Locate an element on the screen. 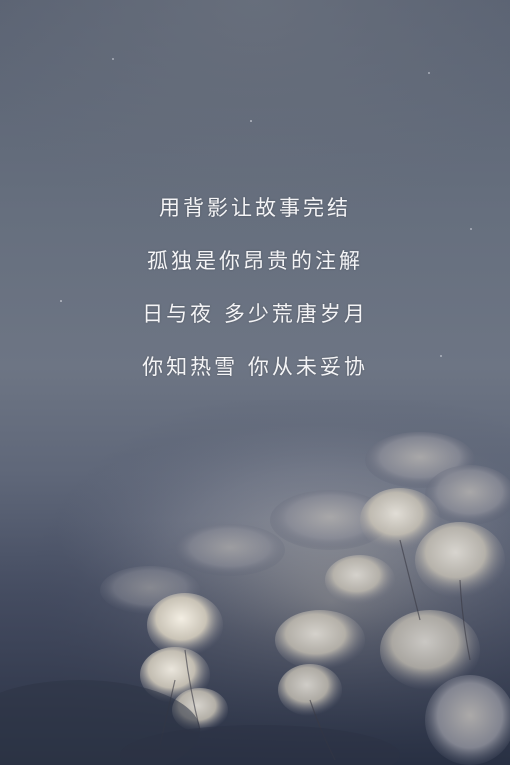 The width and height of the screenshot is (510, 765). poem-line-2: 孤独是你昂贵的注解 is located at coordinates (255, 261).